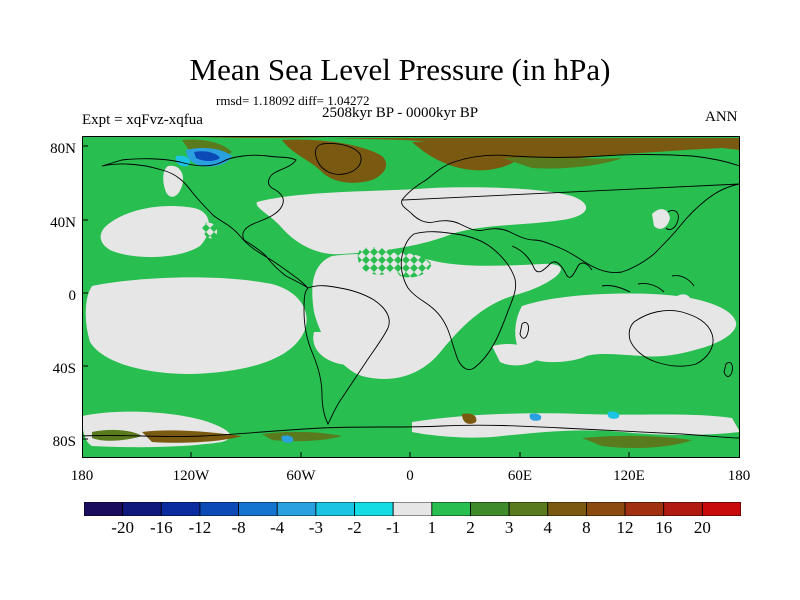 The image size is (800, 600). I want to click on colorbar-label: -12, so click(200, 527).